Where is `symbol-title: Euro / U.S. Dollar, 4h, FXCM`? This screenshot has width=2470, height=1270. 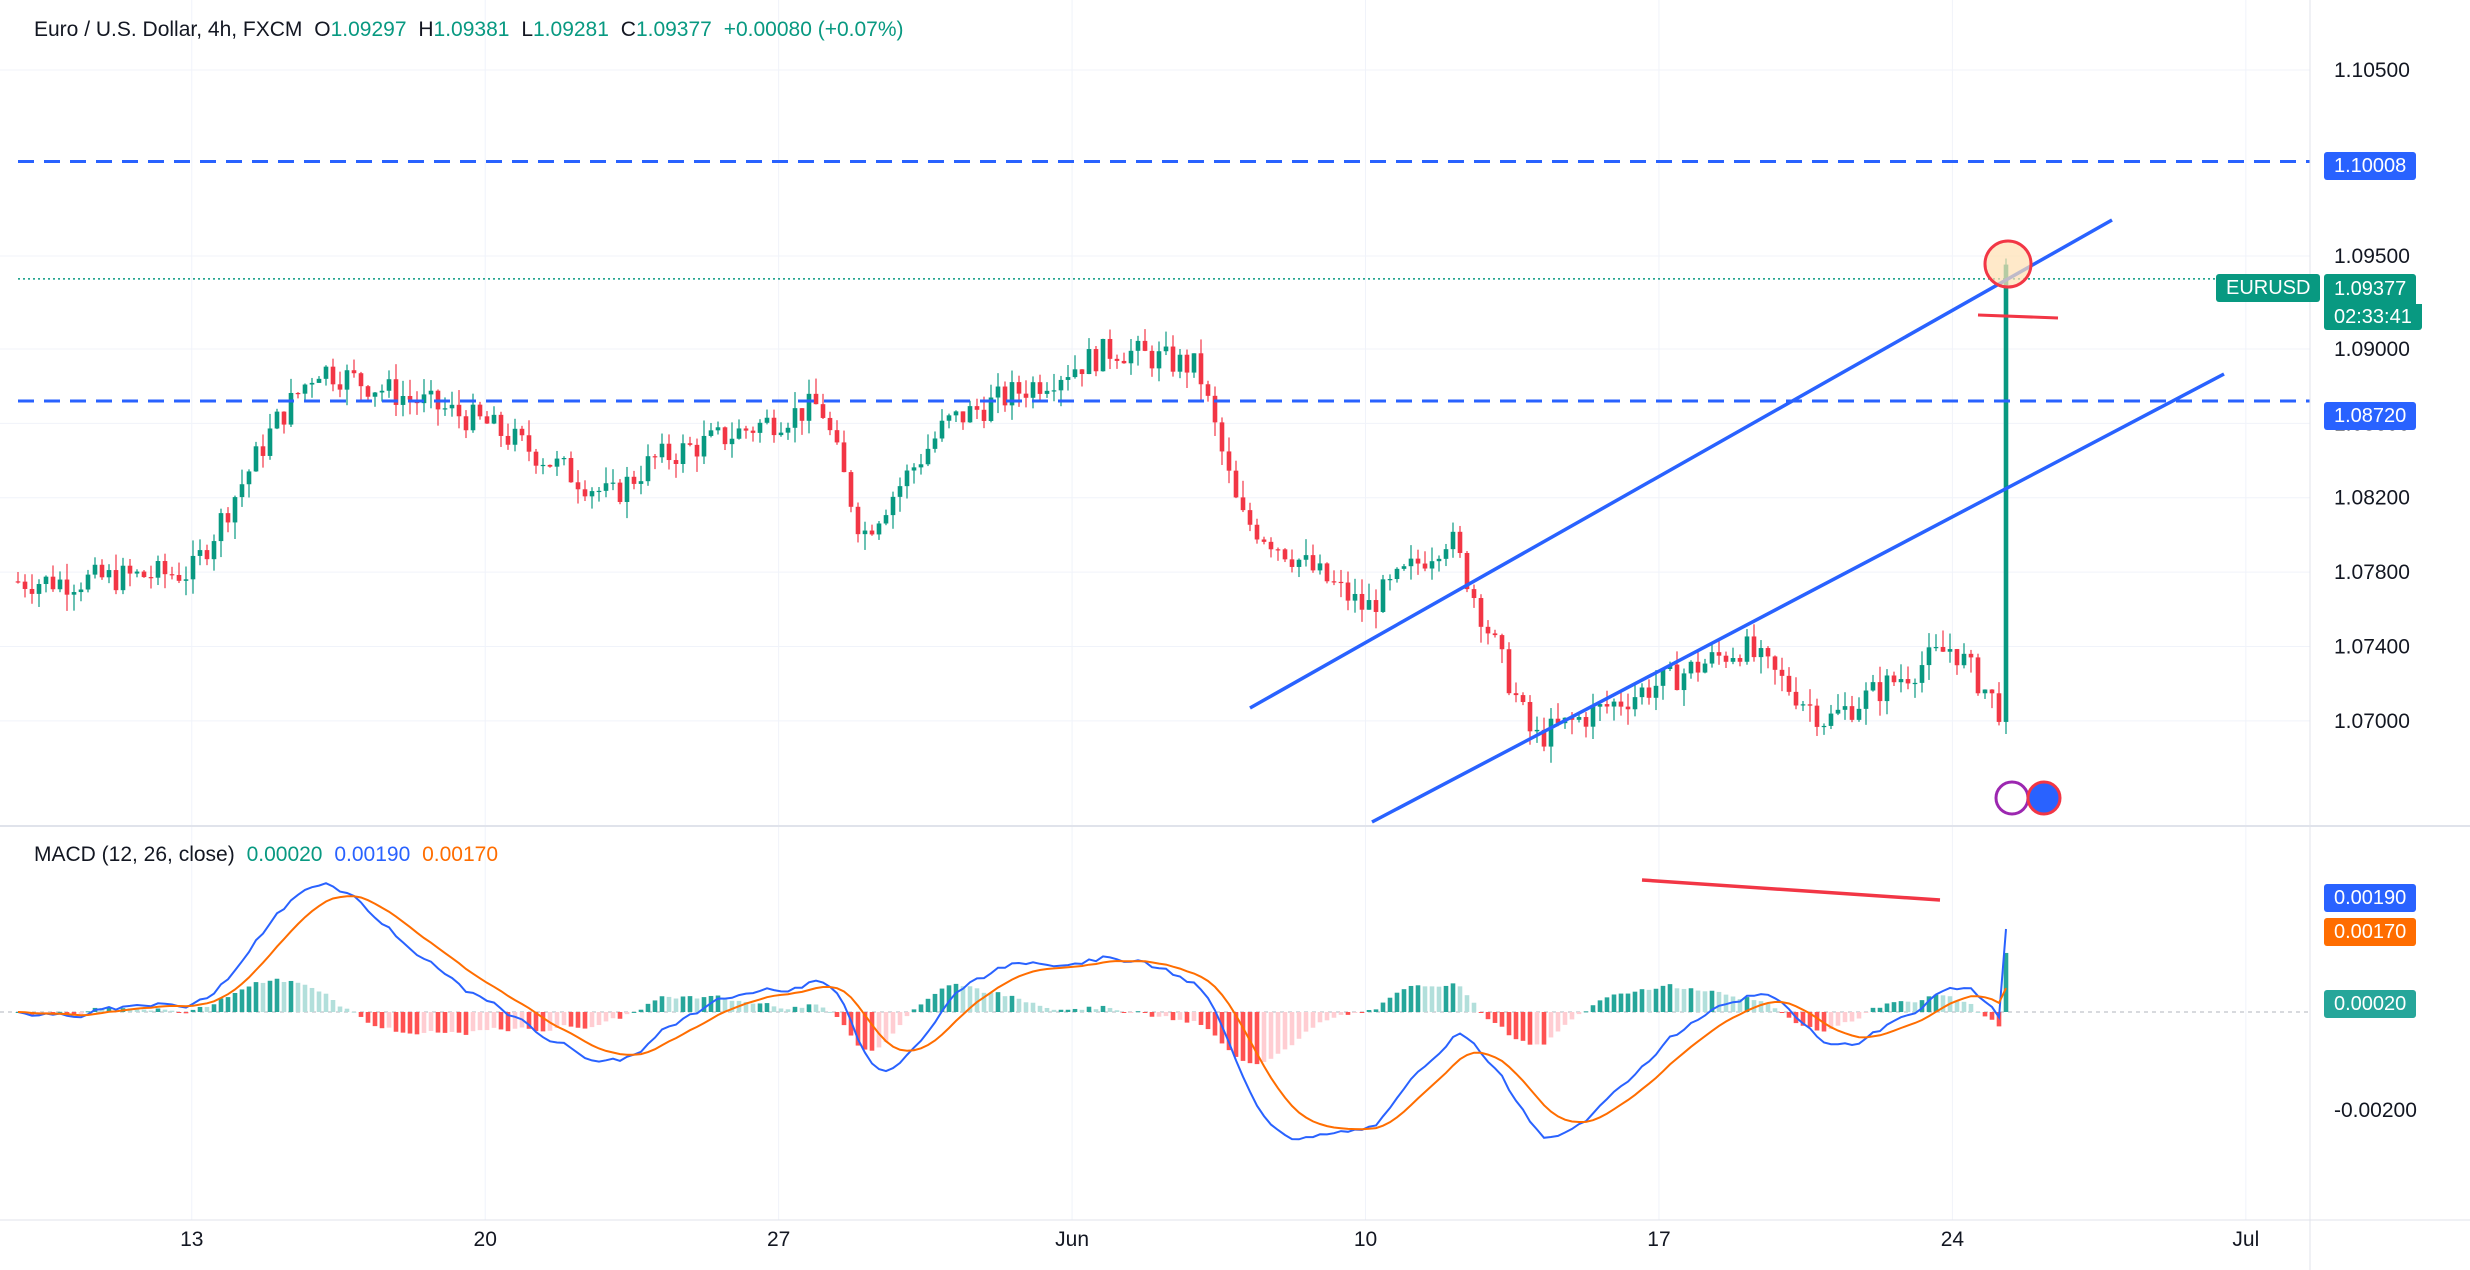 symbol-title: Euro / U.S. Dollar, 4h, FXCM is located at coordinates (168, 29).